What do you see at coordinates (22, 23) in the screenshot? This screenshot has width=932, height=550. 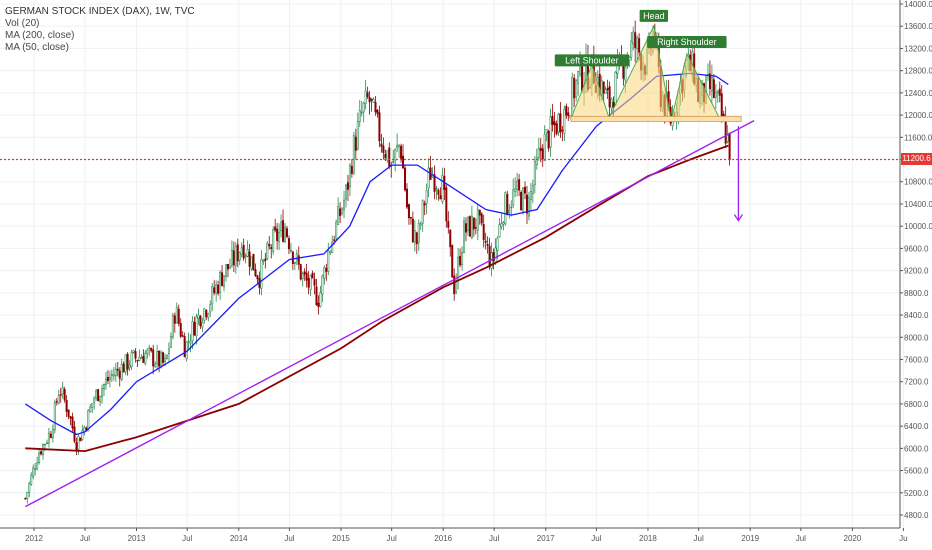 I see `volume-indicator-label: Vol (20)` at bounding box center [22, 23].